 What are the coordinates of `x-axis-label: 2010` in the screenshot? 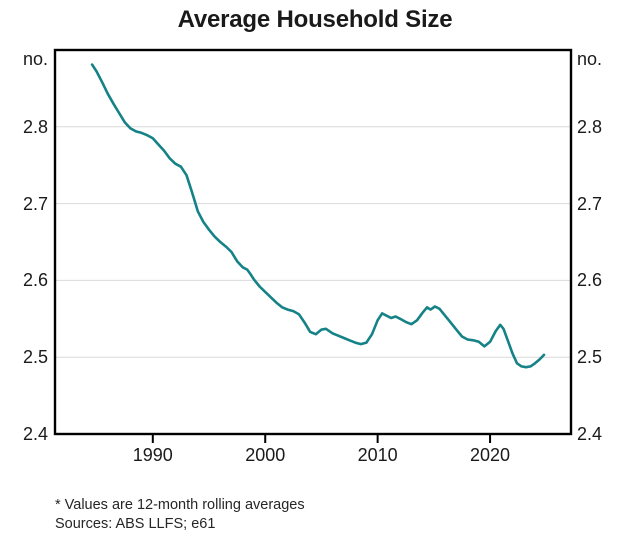 It's located at (377, 455).